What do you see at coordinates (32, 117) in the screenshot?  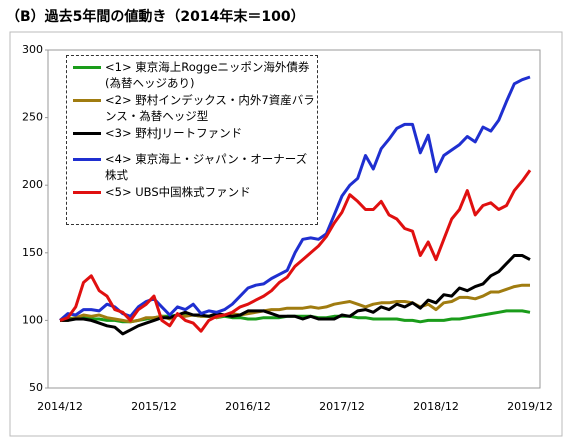 I see `y-tick-label: 250` at bounding box center [32, 117].